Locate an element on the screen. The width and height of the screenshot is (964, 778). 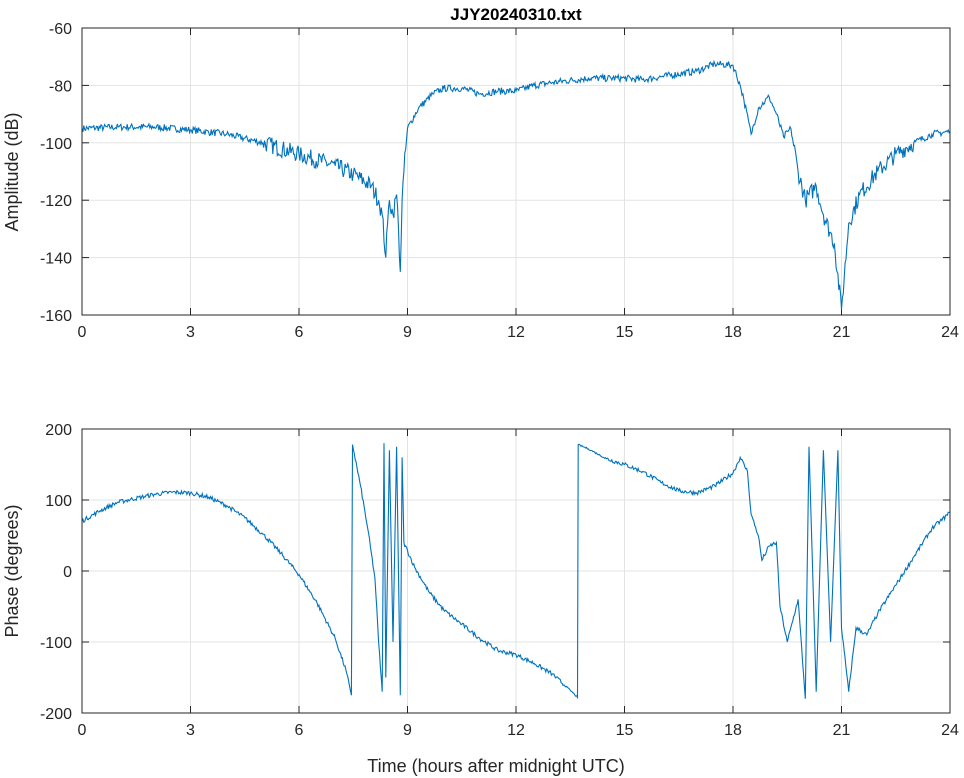
phase-ytick-label: 200 is located at coordinates (58, 430).